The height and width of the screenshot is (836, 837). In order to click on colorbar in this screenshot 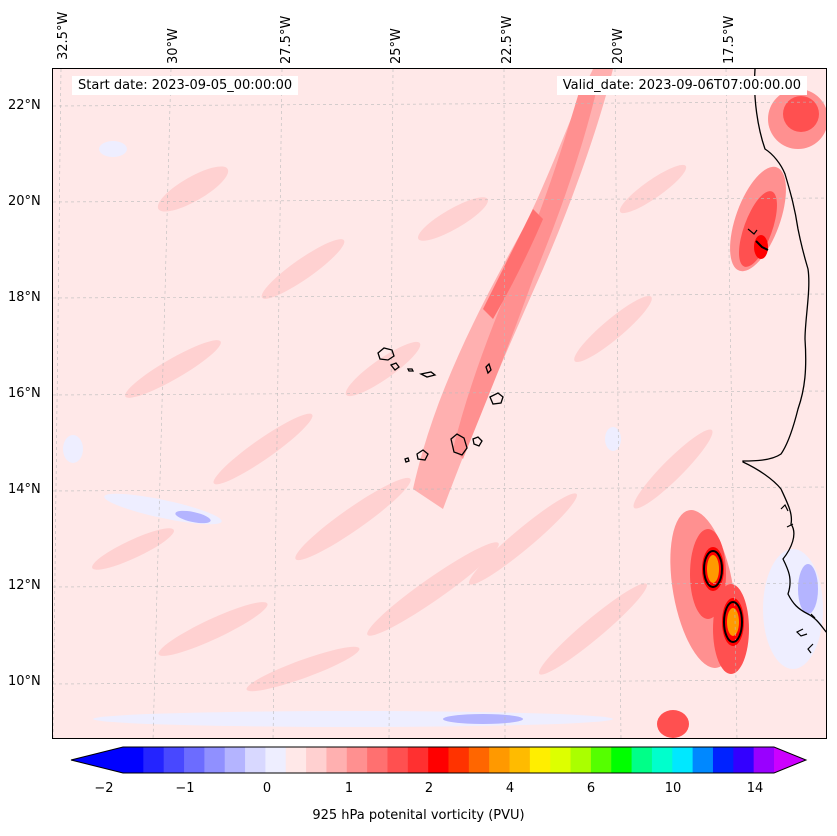, I will do `click(439, 760)`.